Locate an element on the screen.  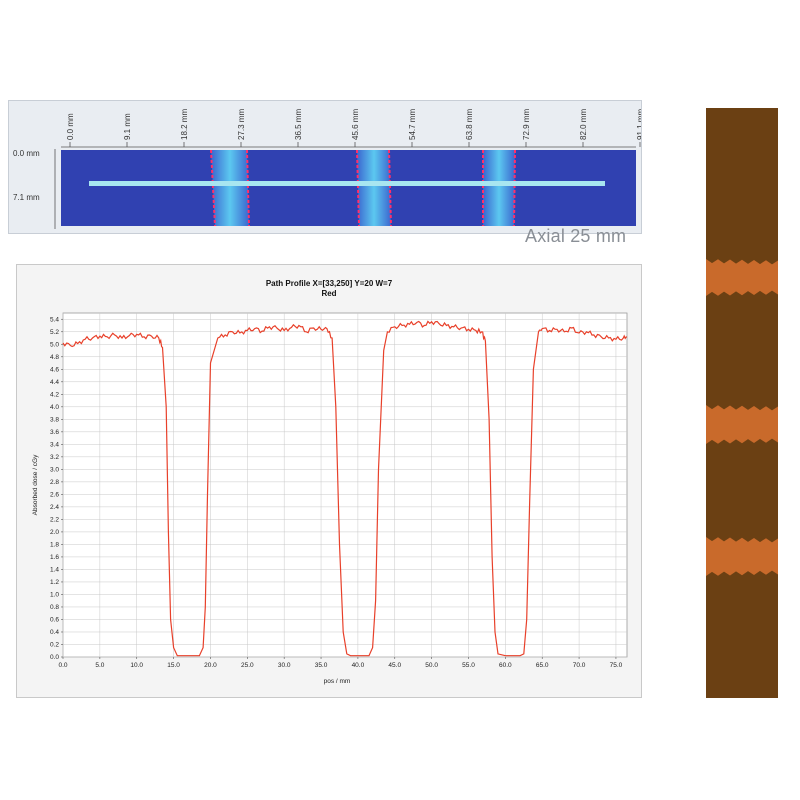
ruler-x-label: 63.8 mm is located at coordinates (469, 124).